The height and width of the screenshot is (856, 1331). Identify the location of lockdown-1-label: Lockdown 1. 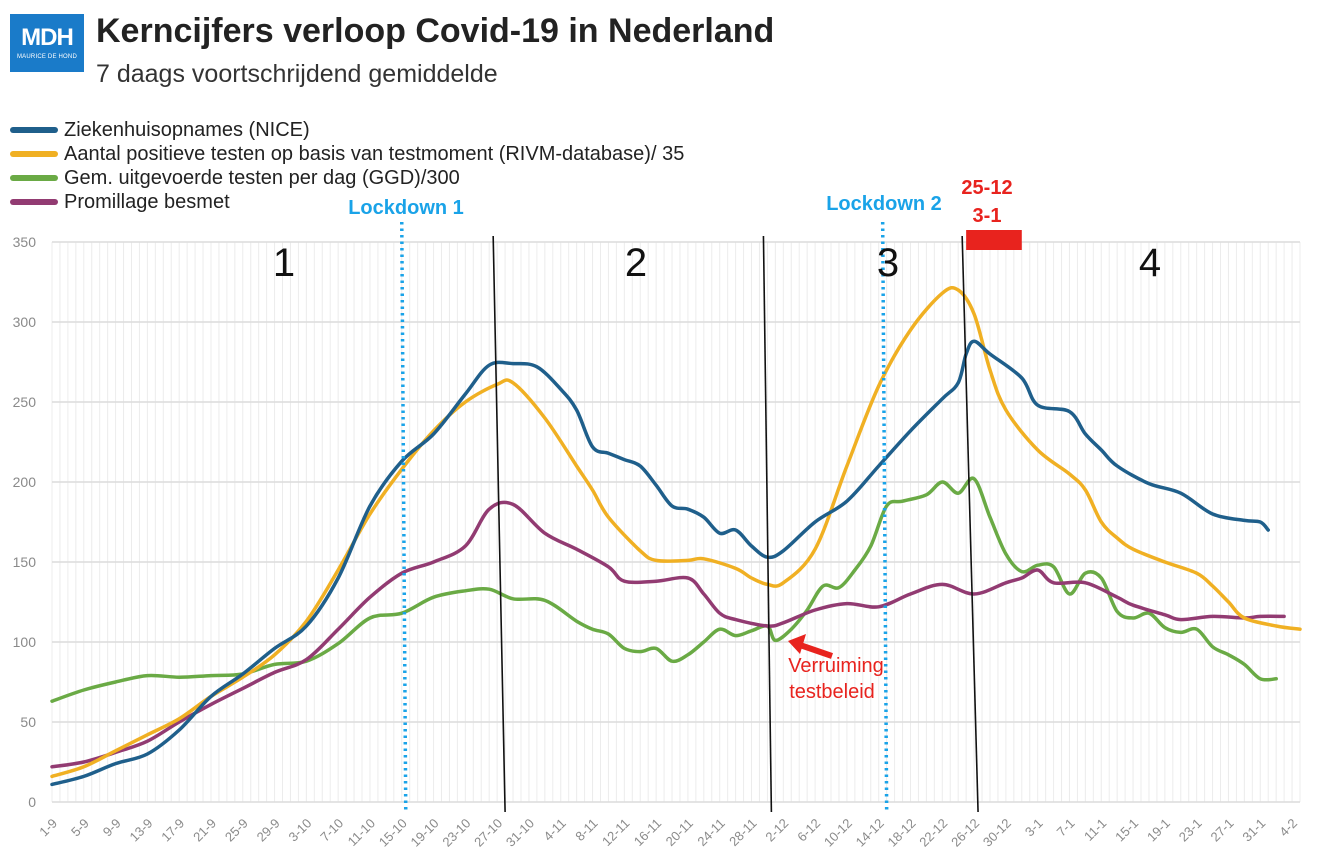
(406, 208).